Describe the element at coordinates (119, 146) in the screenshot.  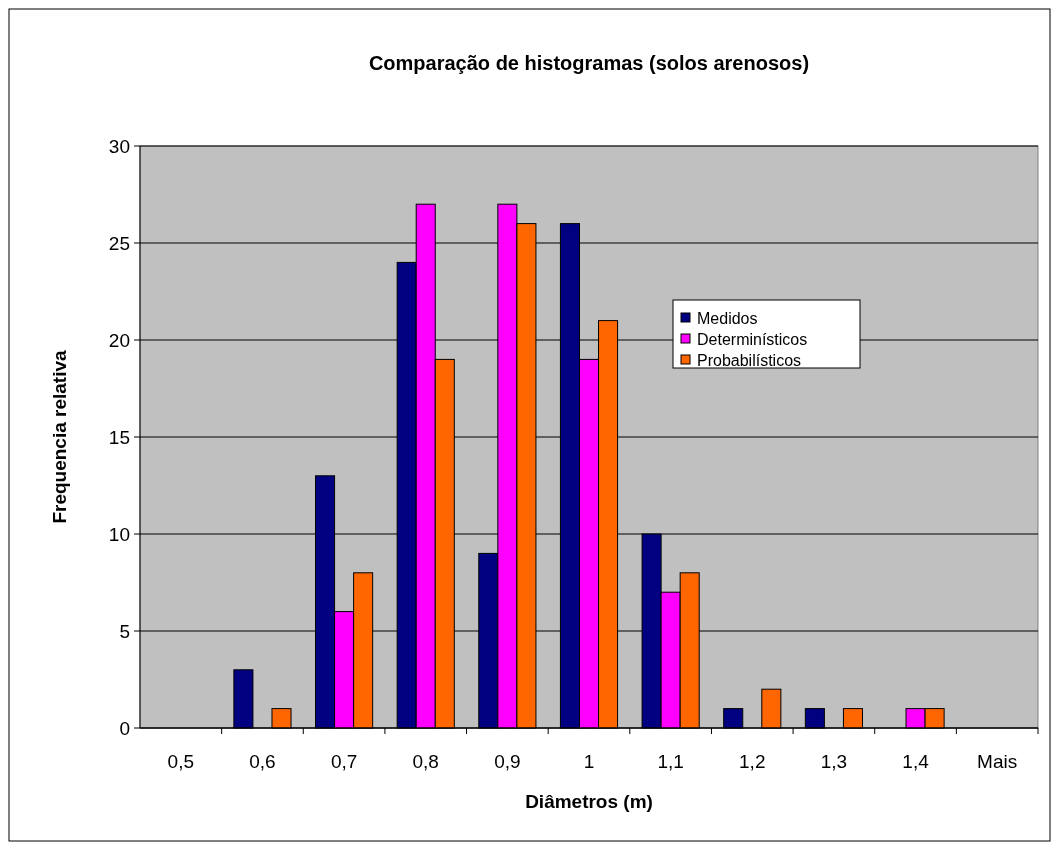
I see `y-tick-label: 30` at that location.